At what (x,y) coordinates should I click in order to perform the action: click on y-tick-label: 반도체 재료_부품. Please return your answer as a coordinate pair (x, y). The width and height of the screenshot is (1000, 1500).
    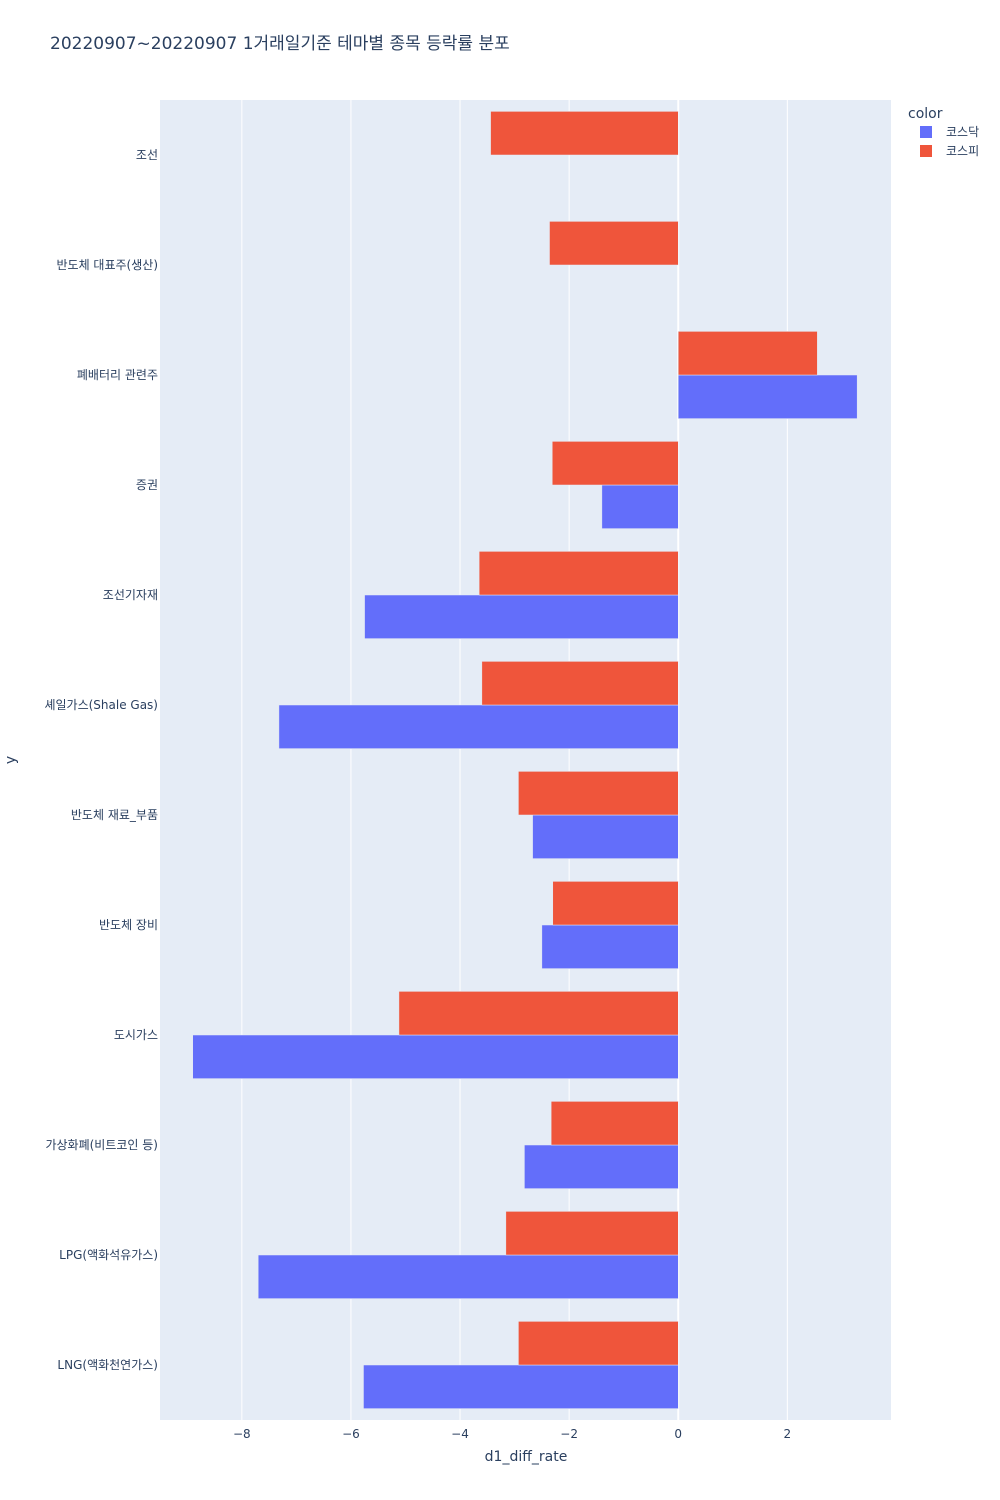
    Looking at the image, I should click on (114, 815).